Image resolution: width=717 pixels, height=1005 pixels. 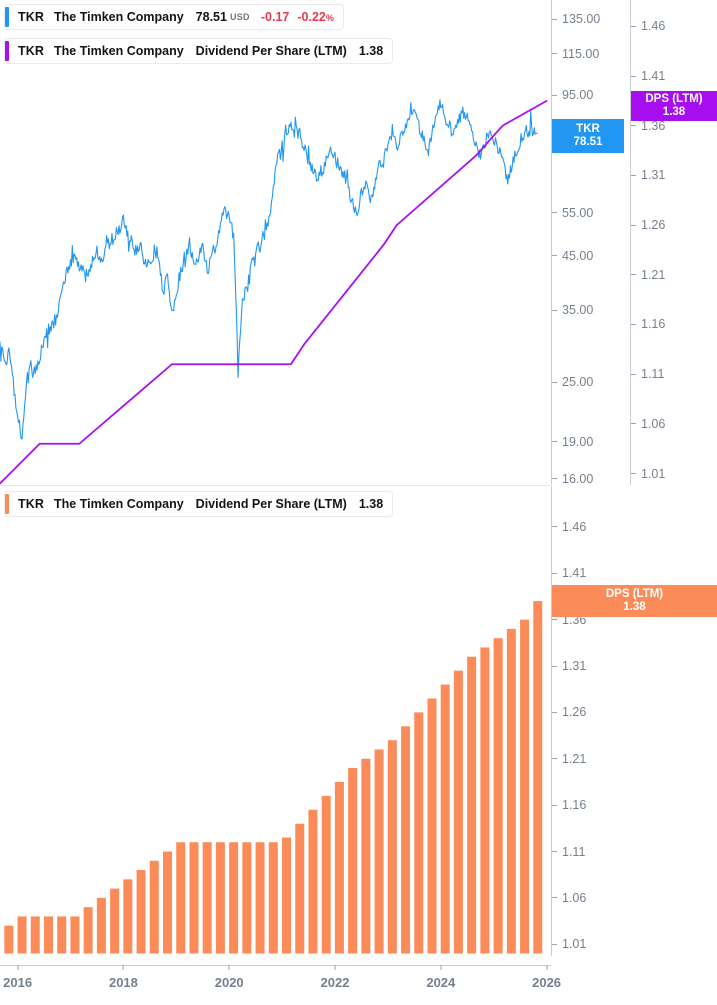 What do you see at coordinates (647, 76) in the screenshot?
I see `axis-tick: 1.41` at bounding box center [647, 76].